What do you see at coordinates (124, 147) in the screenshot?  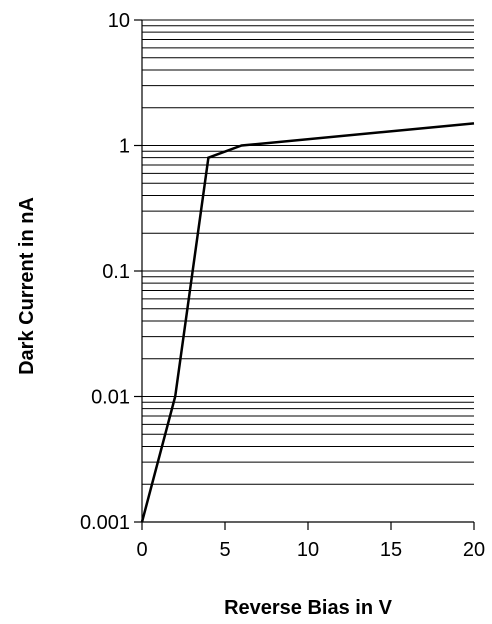 I see `y-tick-label: 1` at bounding box center [124, 147].